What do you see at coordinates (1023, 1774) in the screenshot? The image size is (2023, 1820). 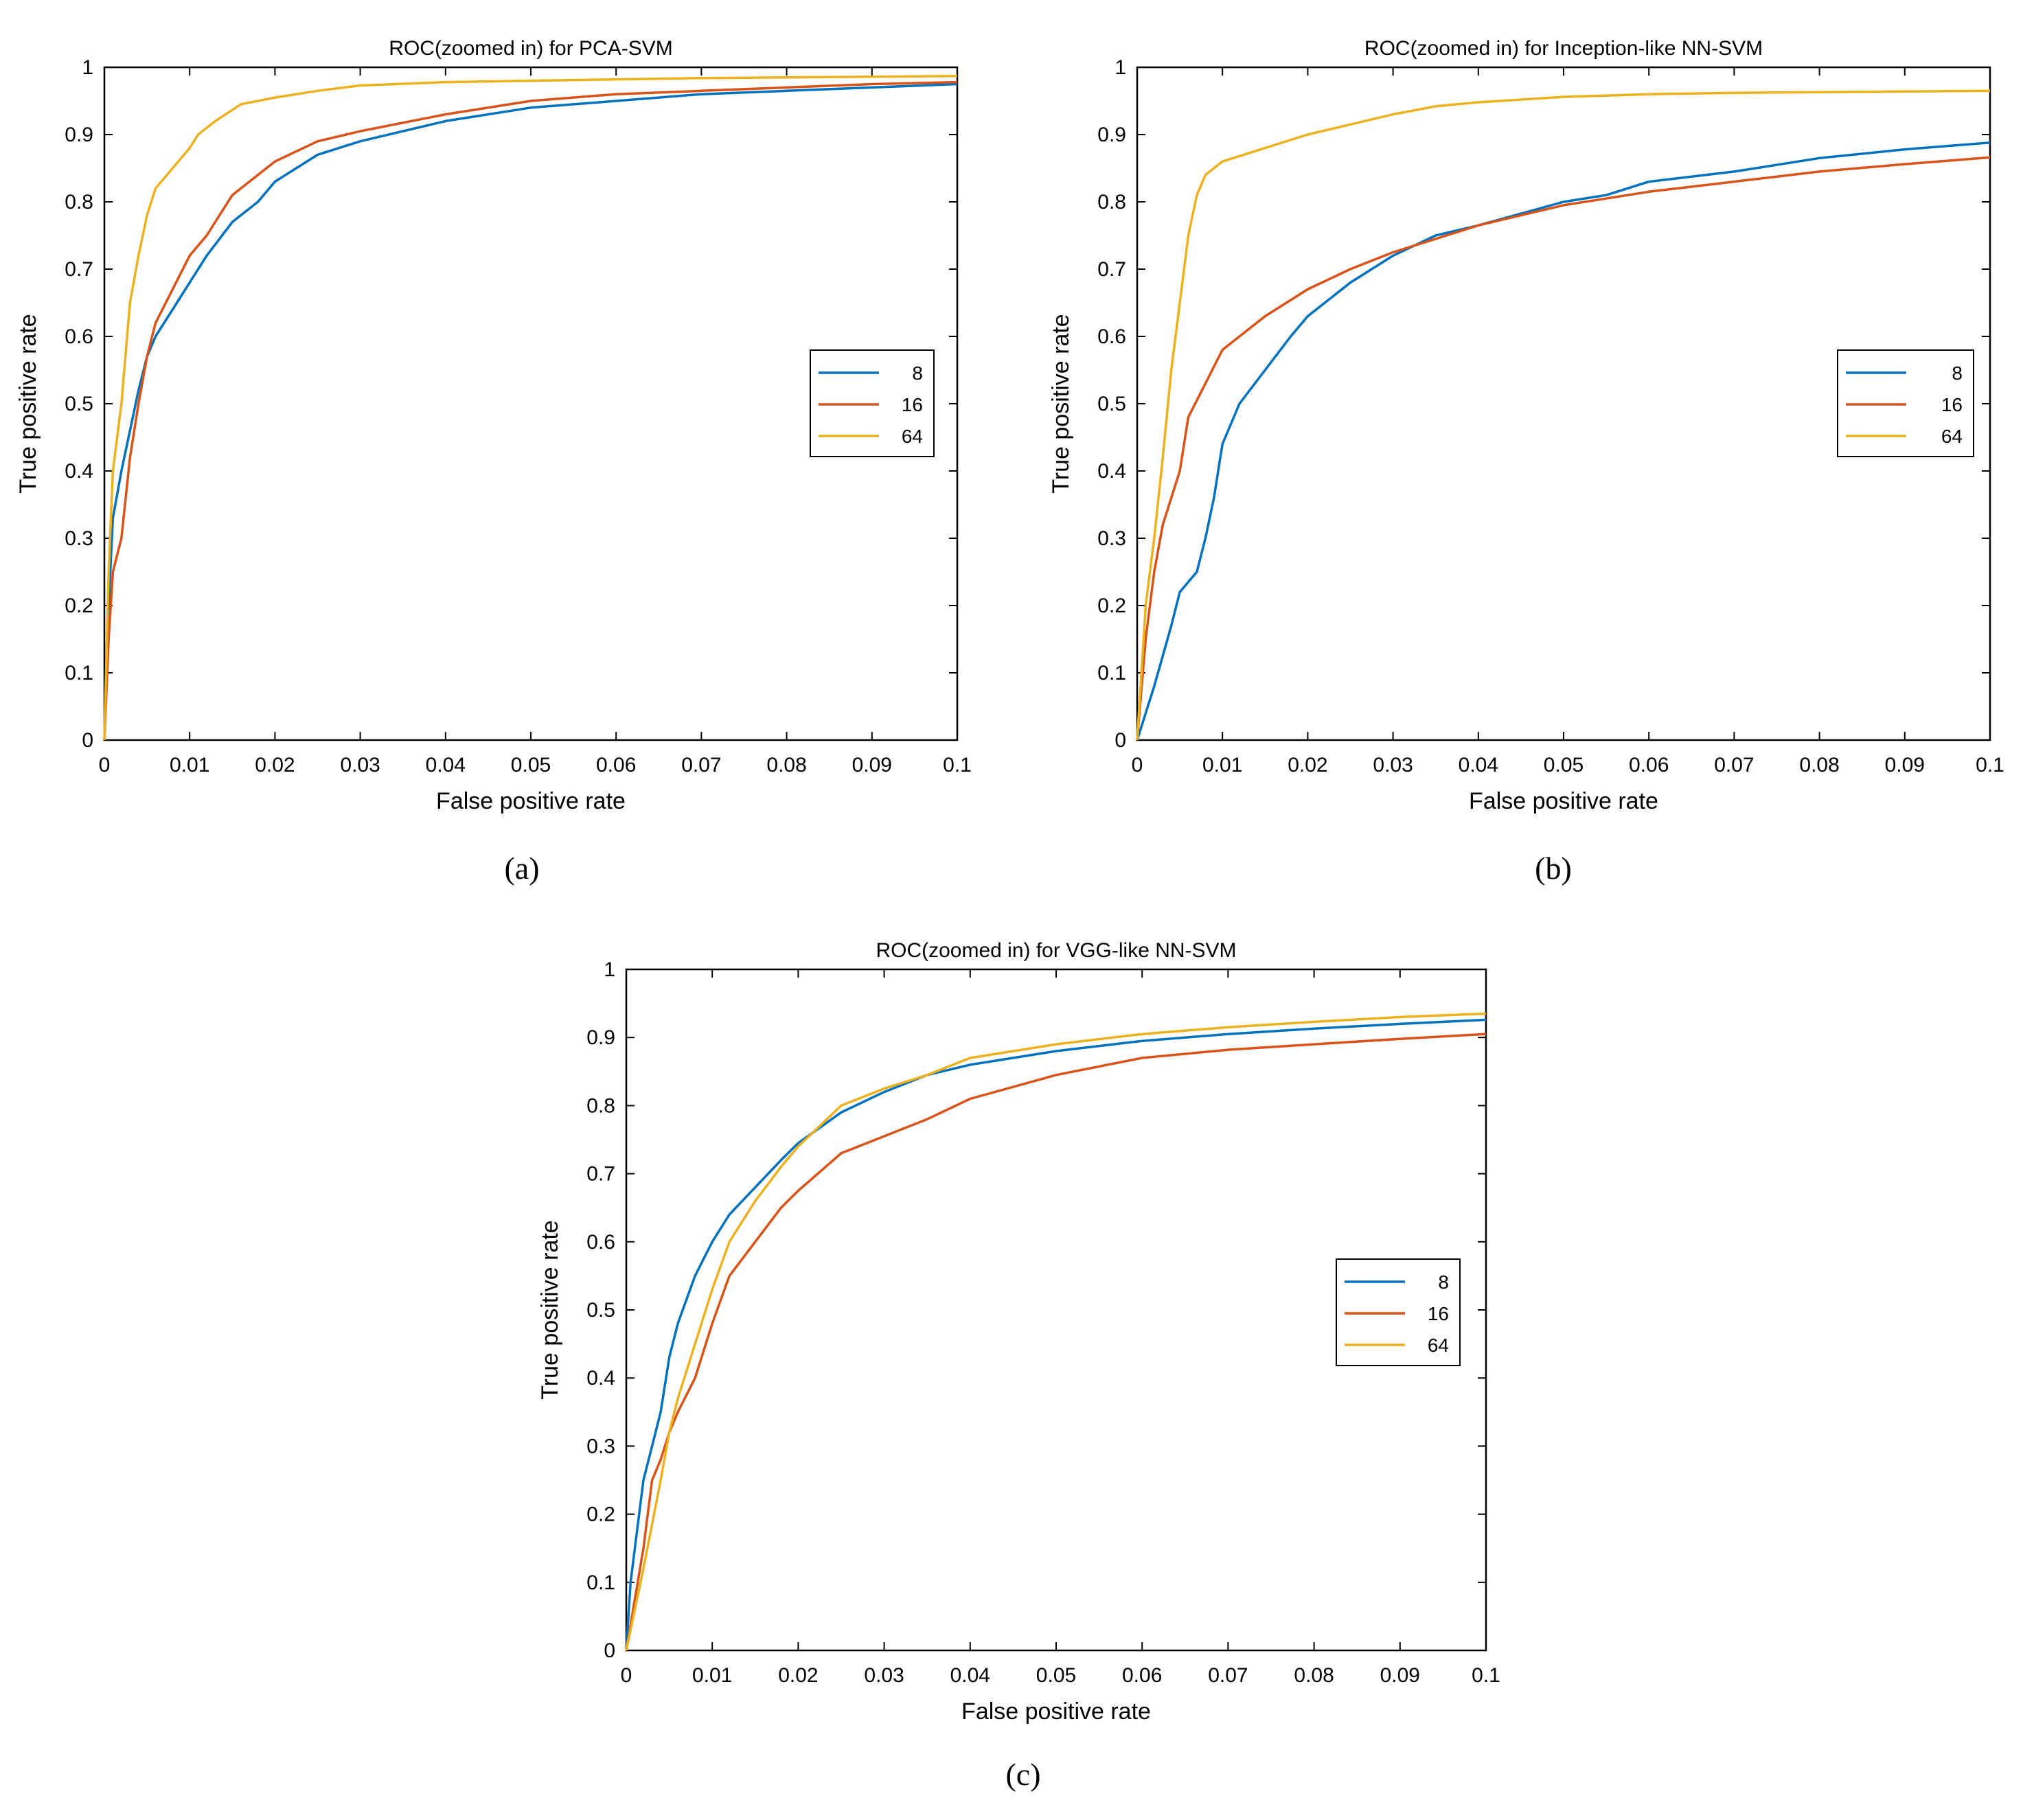 I see `panel-caption: (c)` at bounding box center [1023, 1774].